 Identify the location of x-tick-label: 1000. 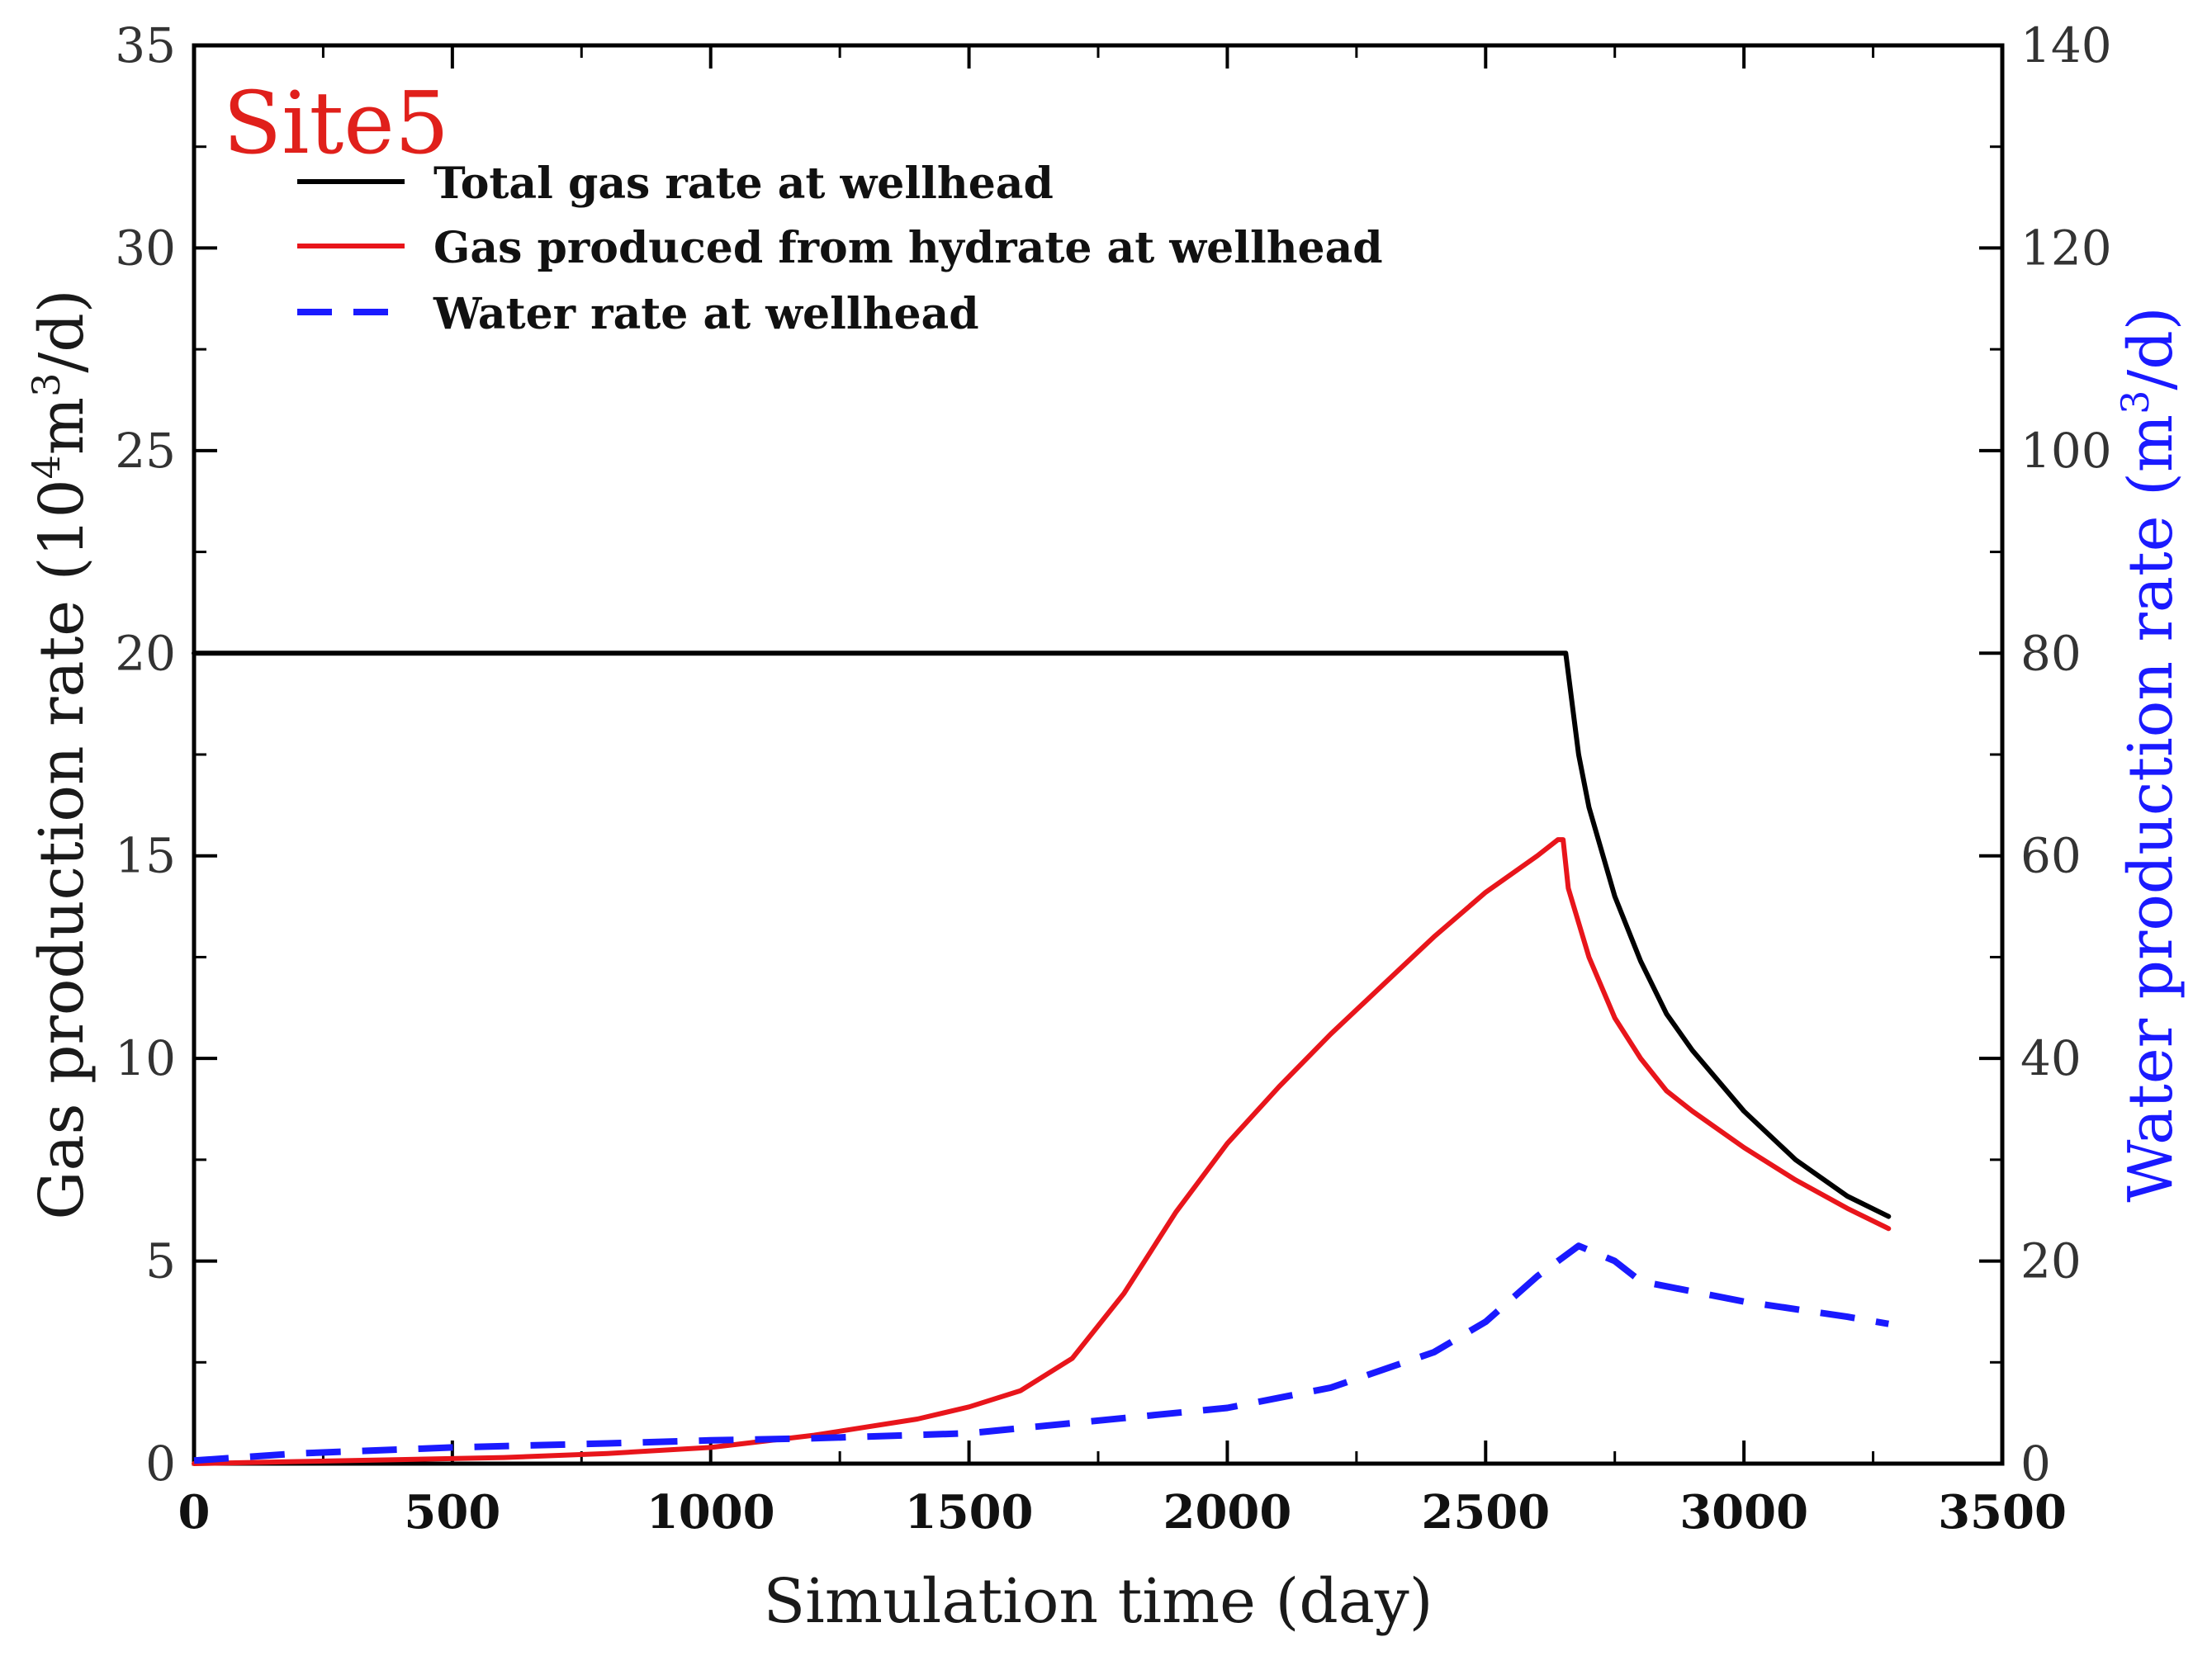
(711, 1512).